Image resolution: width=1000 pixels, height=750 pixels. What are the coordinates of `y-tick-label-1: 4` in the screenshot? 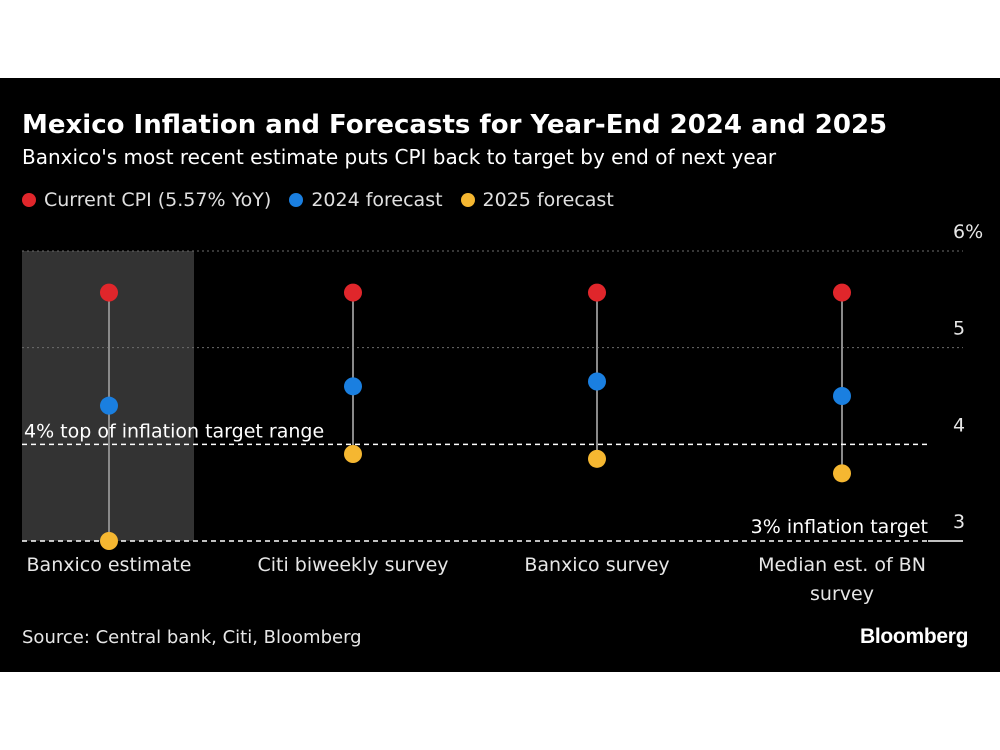 It's located at (959, 425).